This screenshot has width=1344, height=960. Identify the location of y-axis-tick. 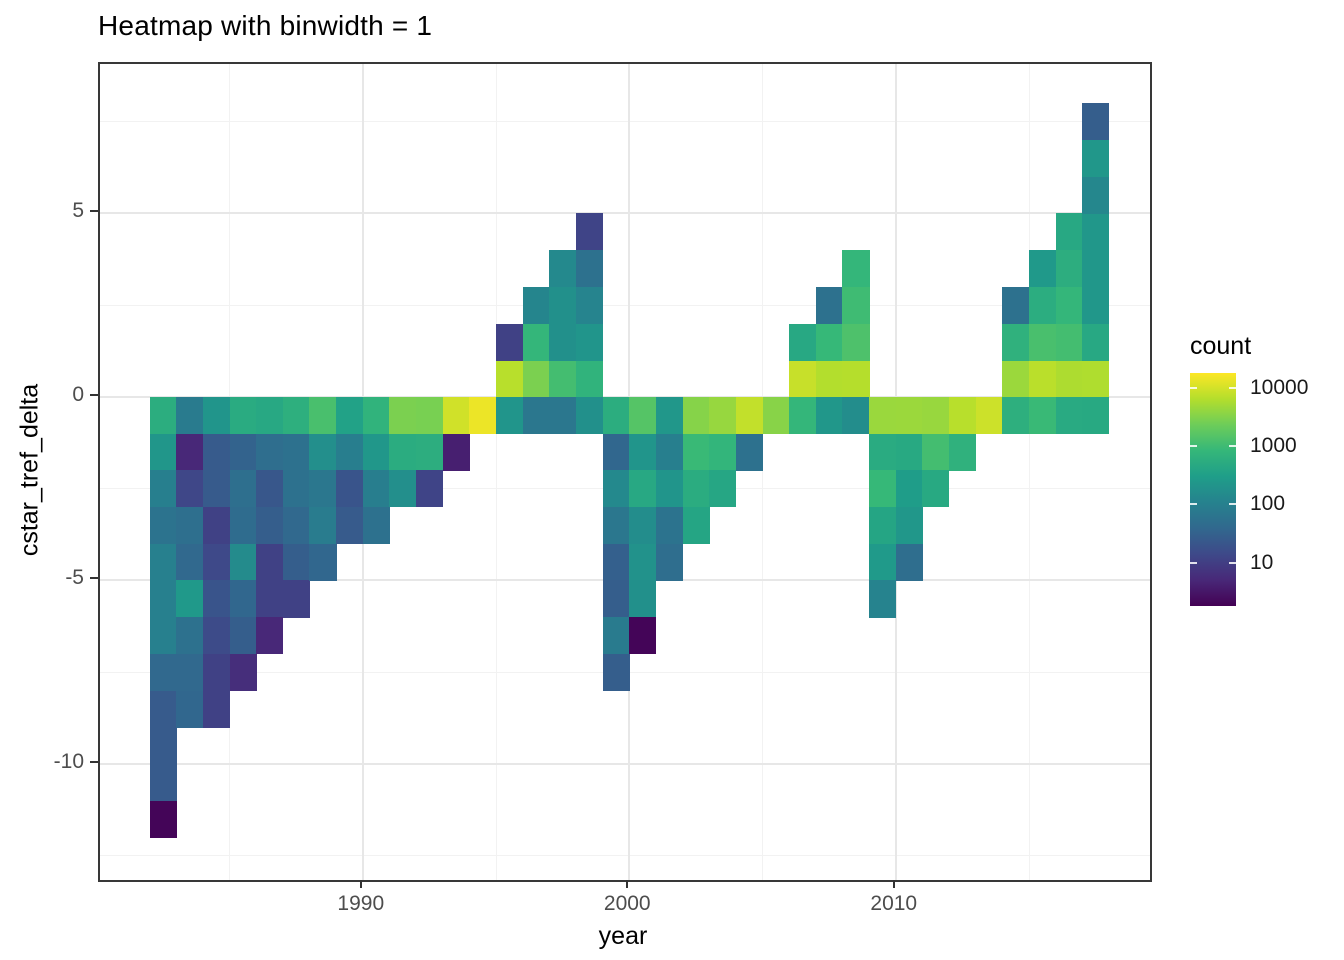
(94, 762).